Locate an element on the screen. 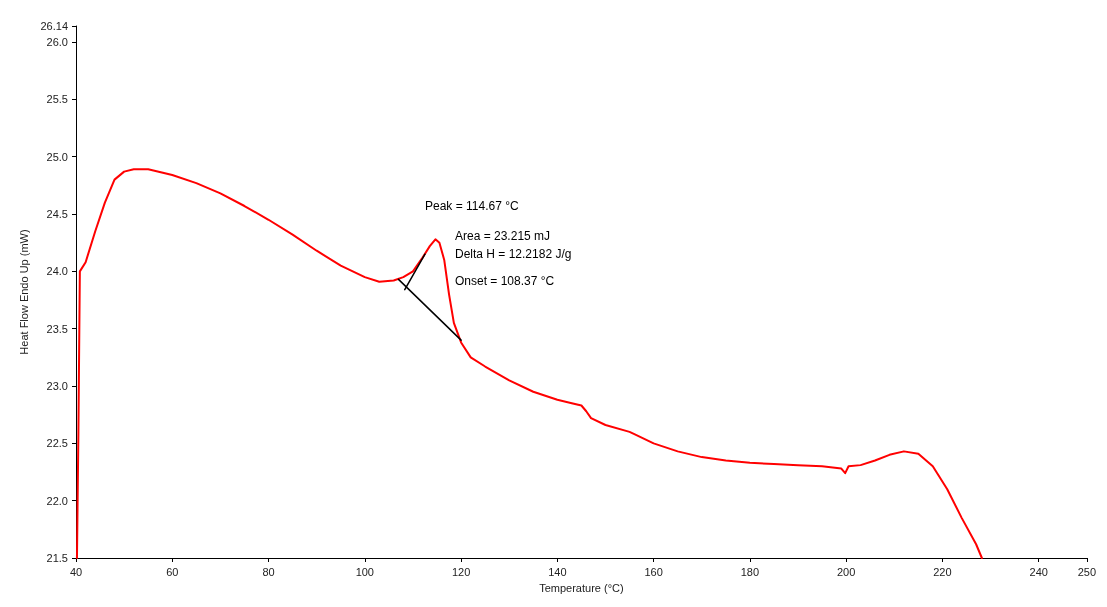  y-tick-label: 24.0 is located at coordinates (57, 271).